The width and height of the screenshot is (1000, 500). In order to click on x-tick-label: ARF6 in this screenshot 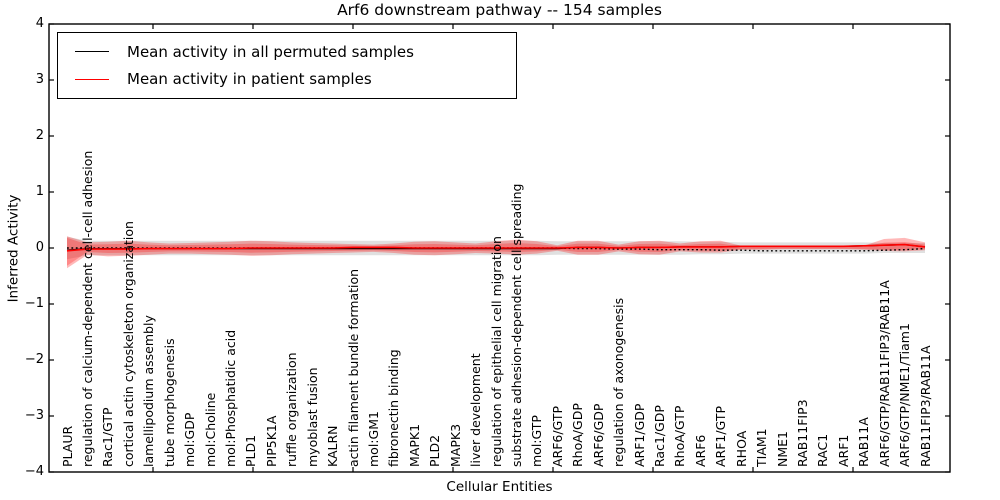, I will do `click(700, 450)`.